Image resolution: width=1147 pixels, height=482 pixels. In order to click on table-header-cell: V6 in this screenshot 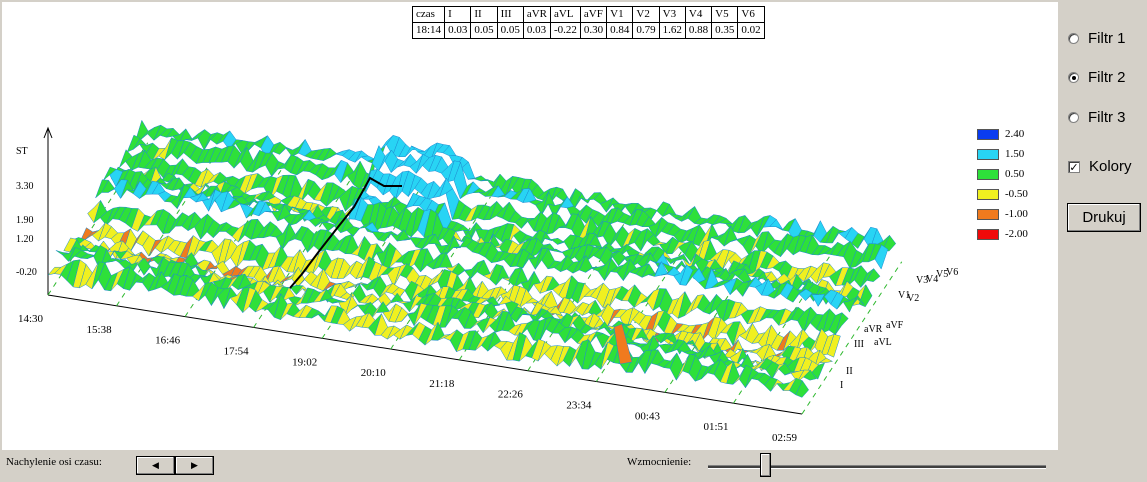, I will do `click(751, 14)`.